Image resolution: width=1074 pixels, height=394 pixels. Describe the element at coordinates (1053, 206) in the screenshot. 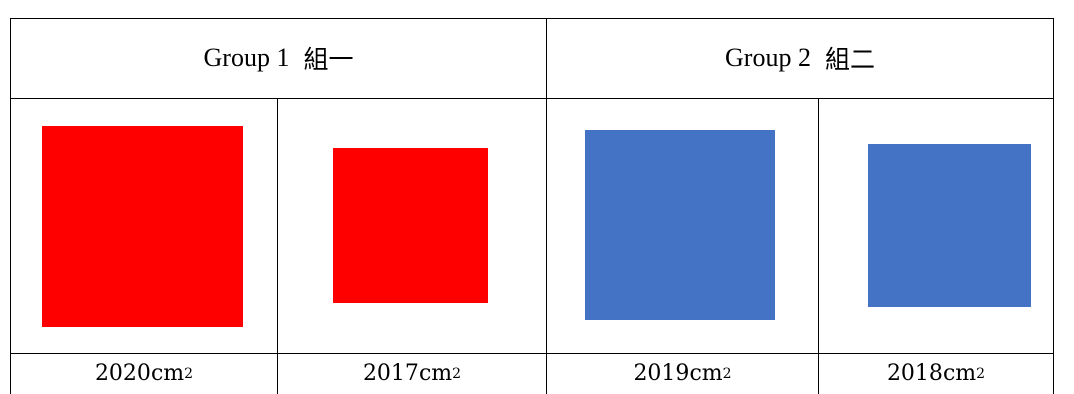

I see `table-border-right` at that location.